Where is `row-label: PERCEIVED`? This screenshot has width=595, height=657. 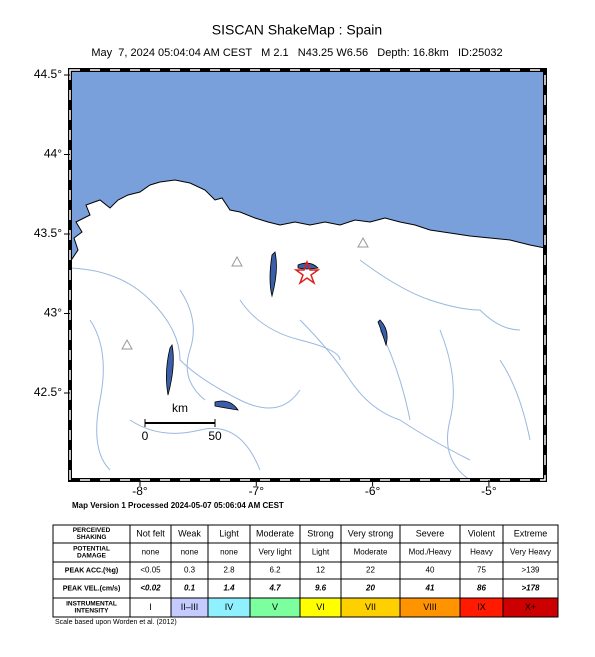
row-label: PERCEIVED is located at coordinates (92, 530).